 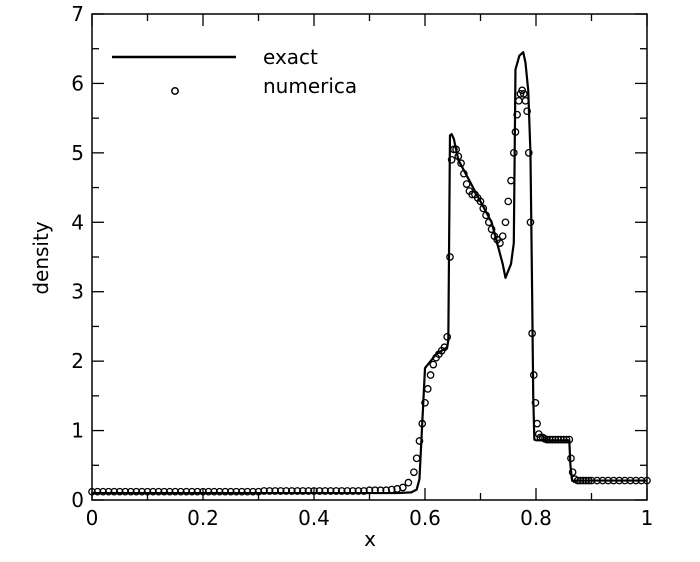 I want to click on y-tick-label: 6, so click(x=77, y=83).